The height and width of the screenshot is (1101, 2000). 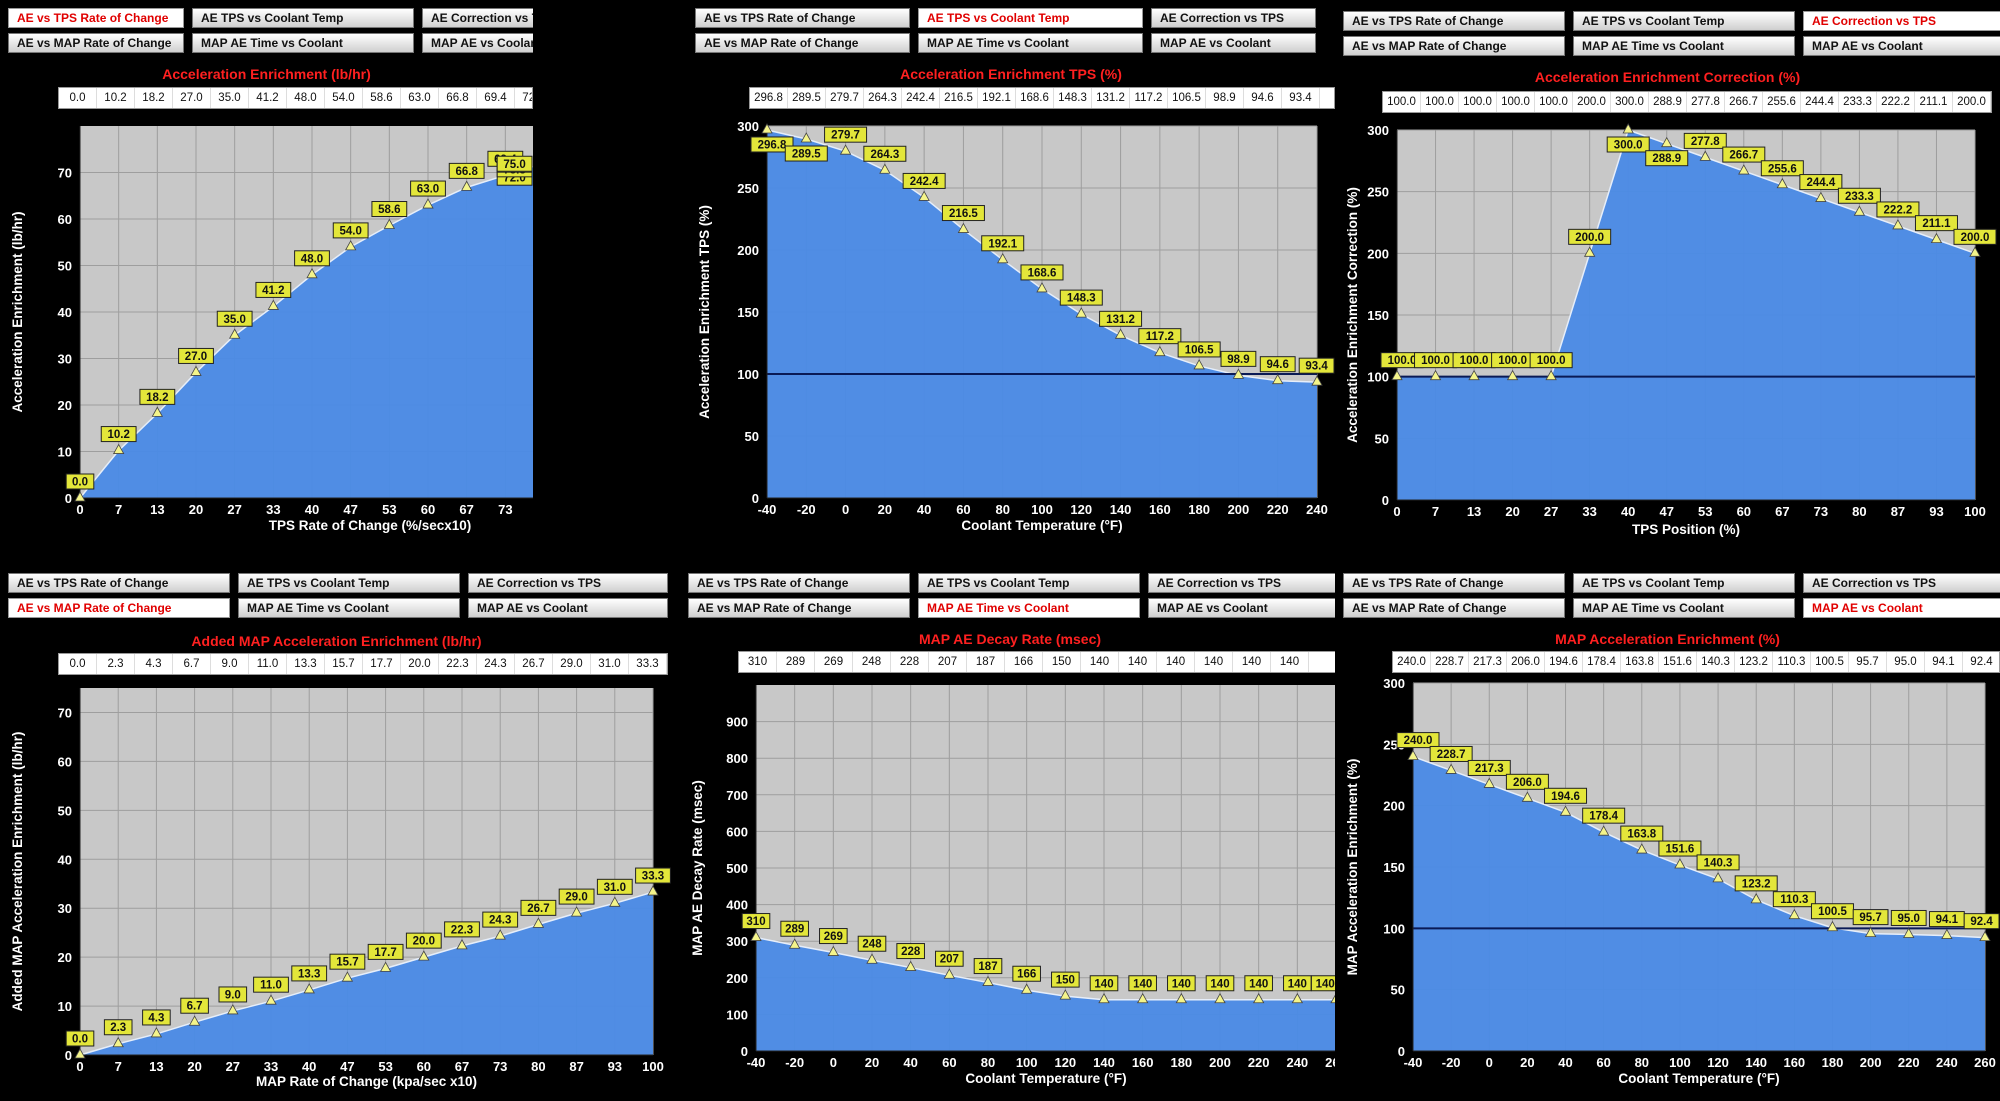 What do you see at coordinates (807, 98) in the screenshot?
I see `value-cell: 289.5` at bounding box center [807, 98].